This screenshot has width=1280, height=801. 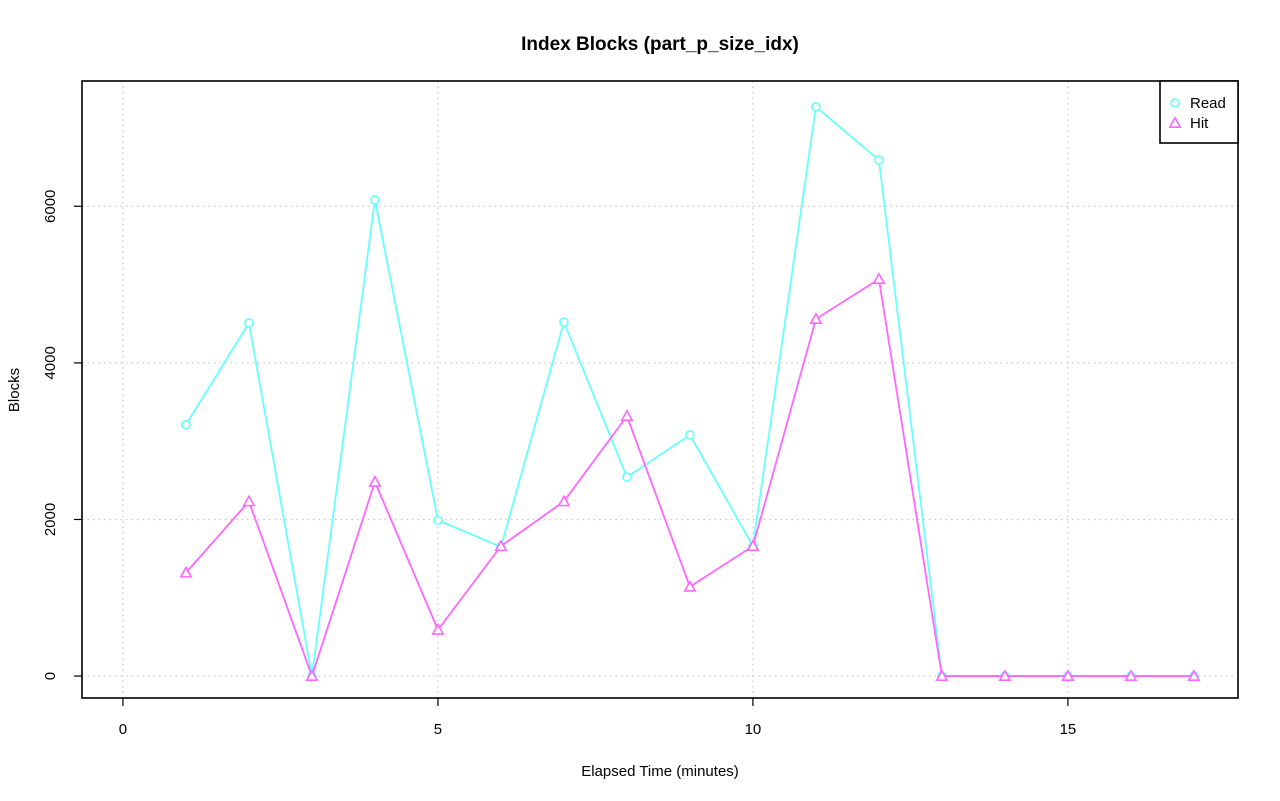 What do you see at coordinates (50, 519) in the screenshot?
I see `y-tick-label: 2000` at bounding box center [50, 519].